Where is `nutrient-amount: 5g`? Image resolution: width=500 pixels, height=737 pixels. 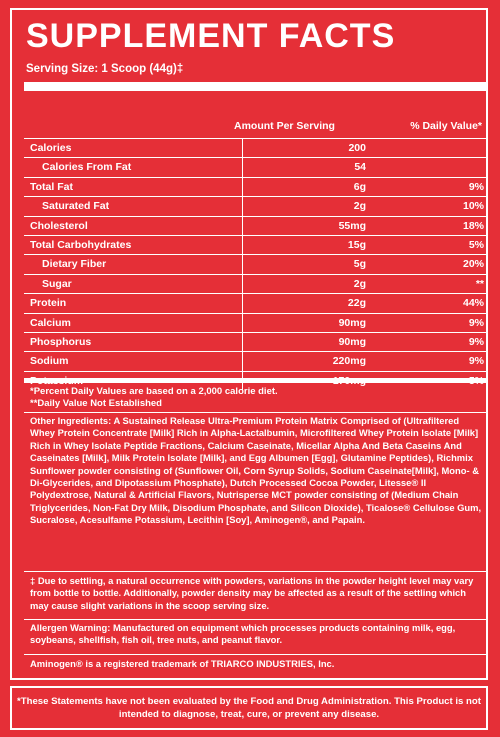
nutrient-amount: 5g is located at coordinates (359, 264).